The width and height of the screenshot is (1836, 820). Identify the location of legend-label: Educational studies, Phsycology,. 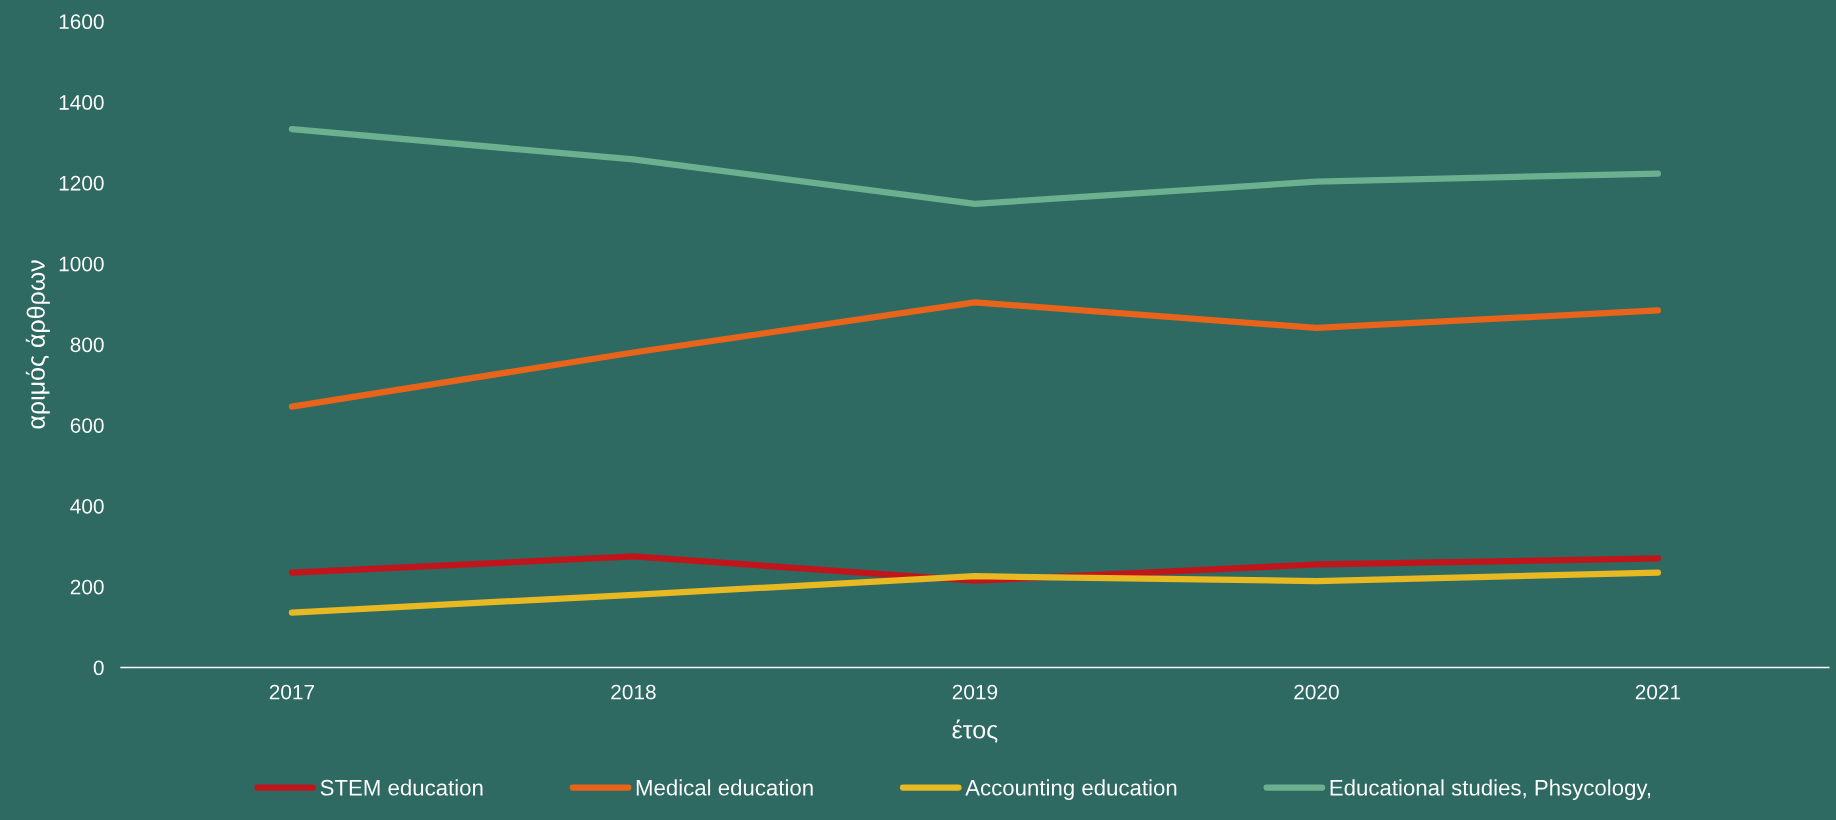
(1490, 789).